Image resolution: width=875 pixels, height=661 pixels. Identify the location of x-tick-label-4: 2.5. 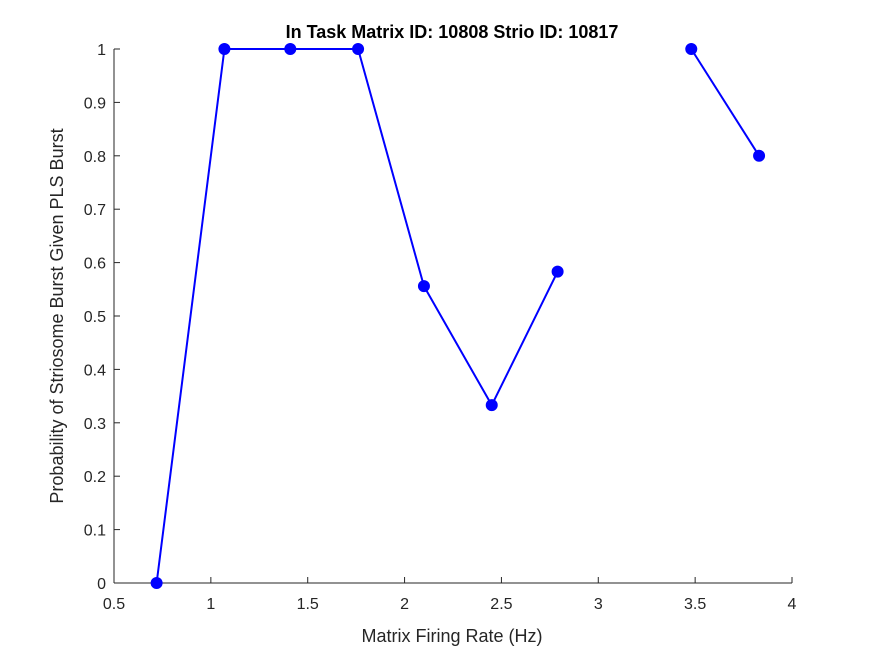
(501, 604).